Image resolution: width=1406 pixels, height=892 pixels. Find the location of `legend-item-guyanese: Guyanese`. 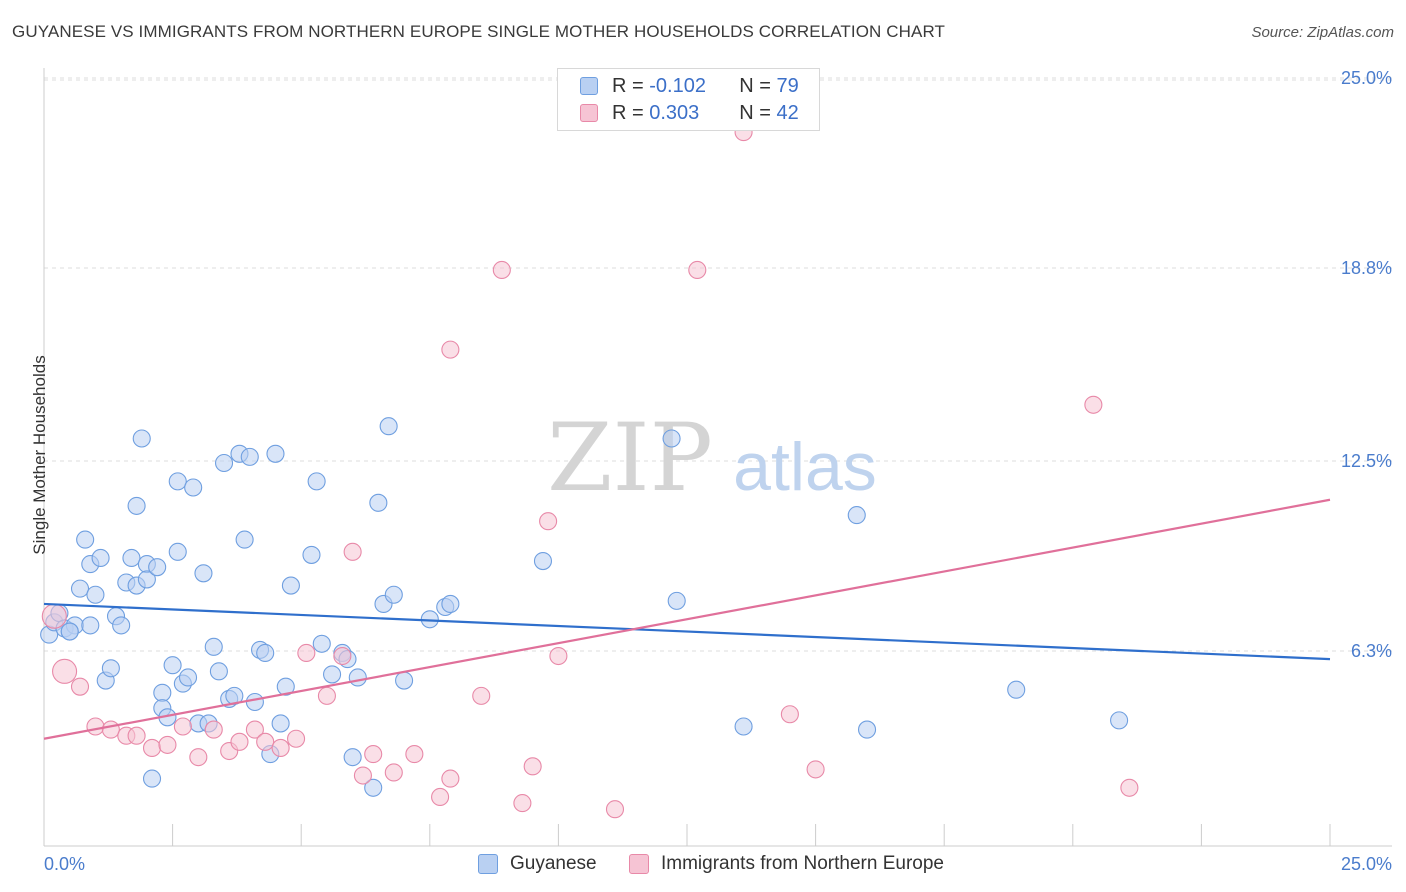

legend-item-guyanese: Guyanese is located at coordinates (537, 864).